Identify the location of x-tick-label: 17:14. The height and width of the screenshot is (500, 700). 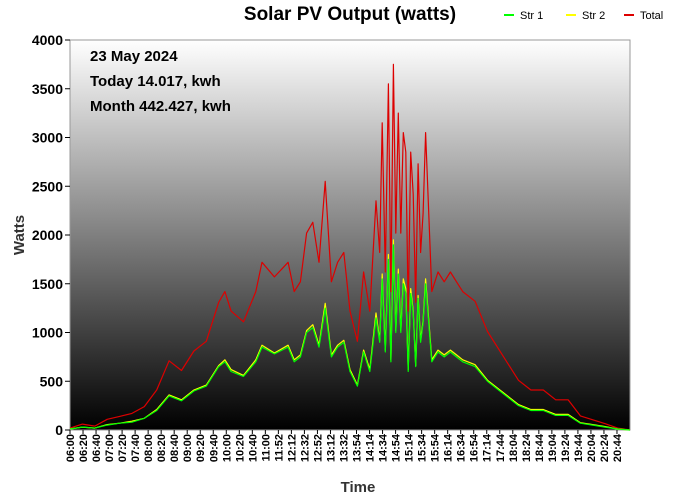
(488, 447).